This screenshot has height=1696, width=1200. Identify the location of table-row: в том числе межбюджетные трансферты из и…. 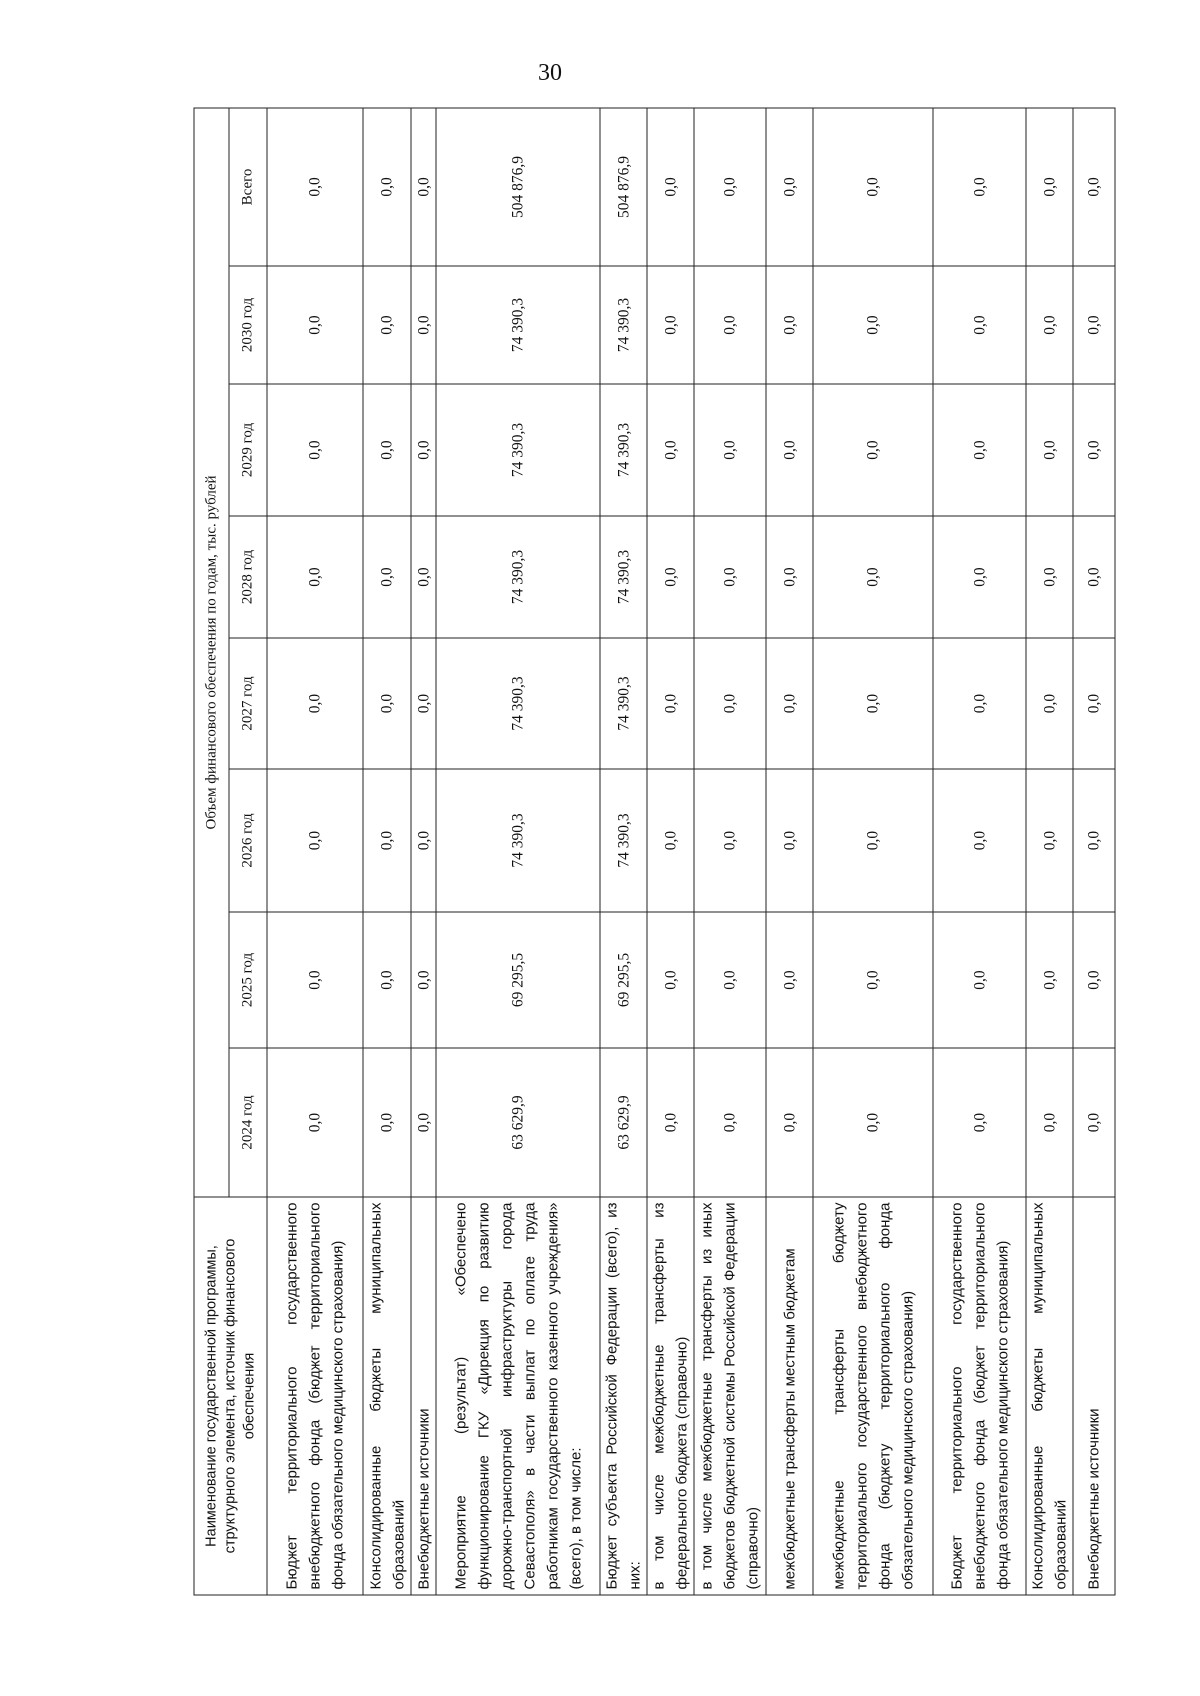
(729, 851).